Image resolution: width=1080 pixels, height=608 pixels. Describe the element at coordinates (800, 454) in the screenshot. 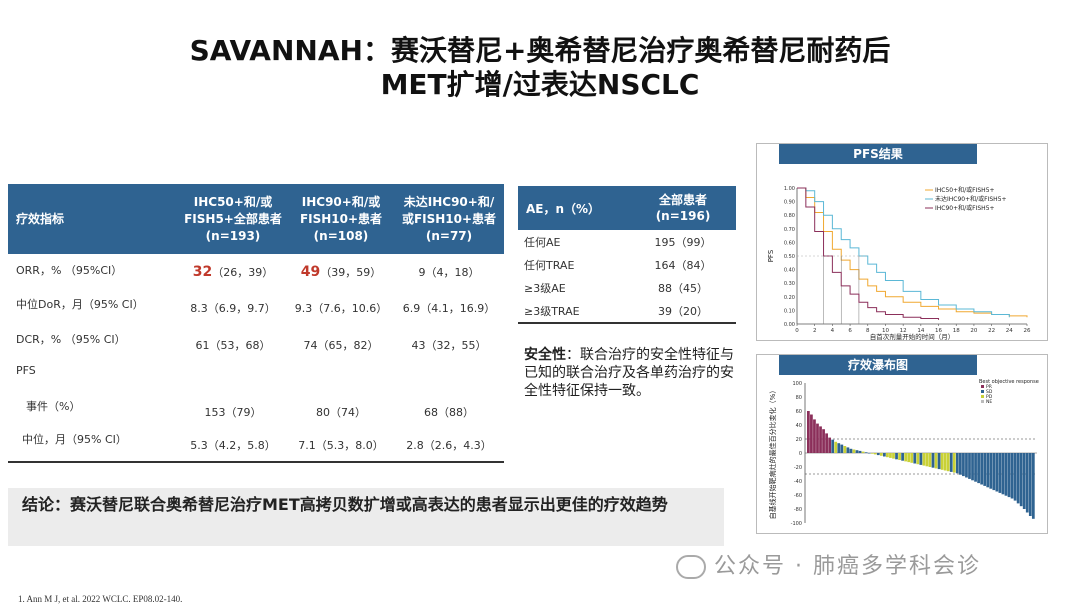

I see `wf-y-tick-label: 0` at that location.